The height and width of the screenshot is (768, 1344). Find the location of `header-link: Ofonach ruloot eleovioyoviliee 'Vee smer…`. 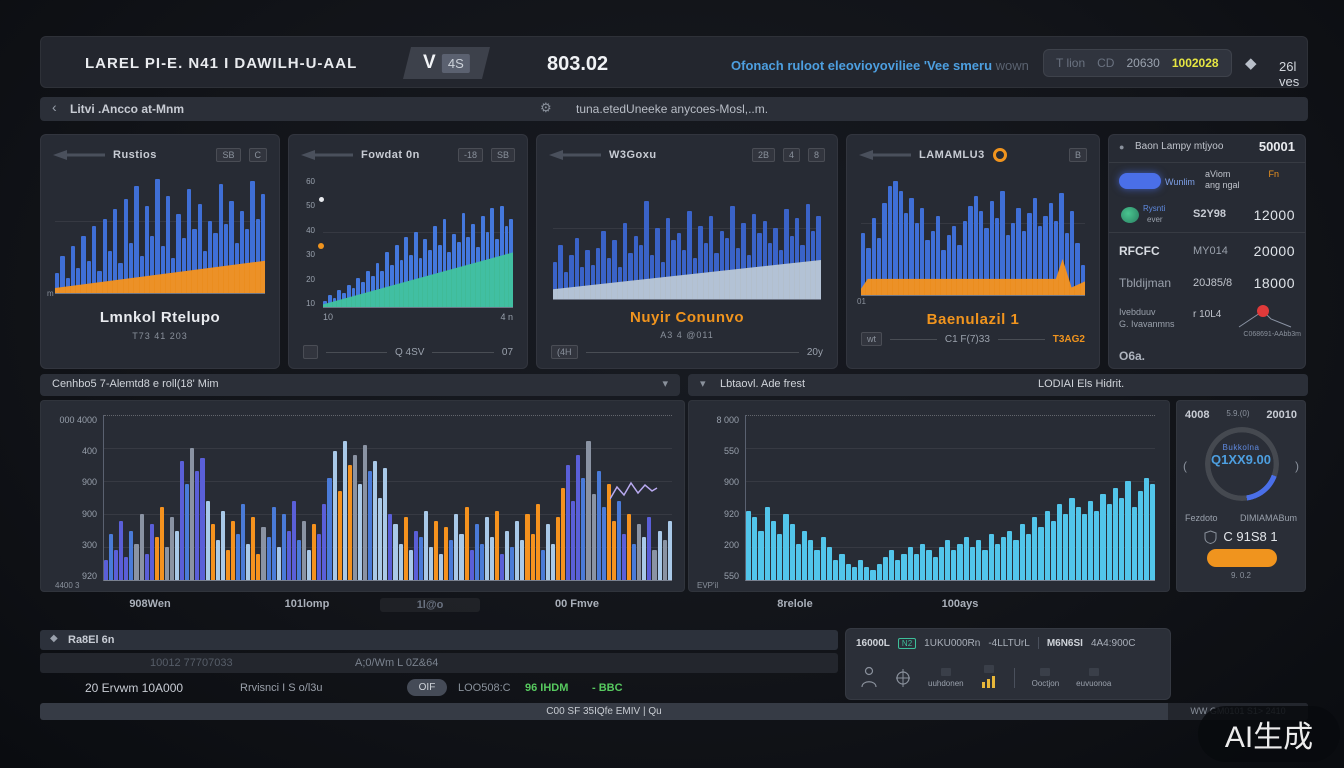

header-link: Ofonach ruloot eleovioyoviliee 'Vee smer… is located at coordinates (880, 65).